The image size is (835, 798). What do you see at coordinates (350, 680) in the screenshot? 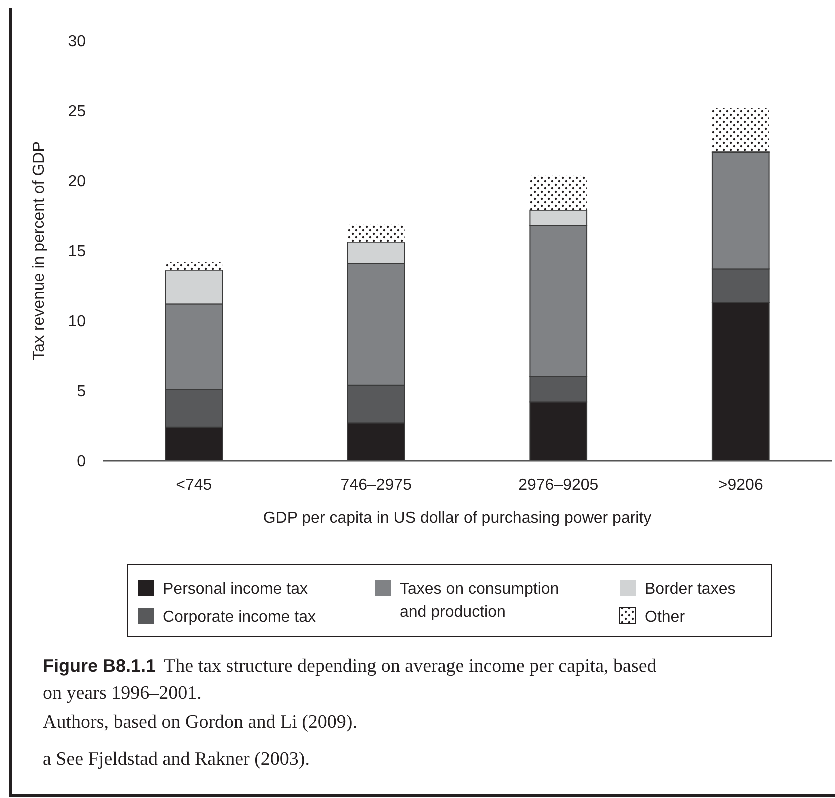
I see `caption: Figure B8.1.1 The tax structure depending on average income per capita, based on years 1996–2001.` at bounding box center [350, 680].